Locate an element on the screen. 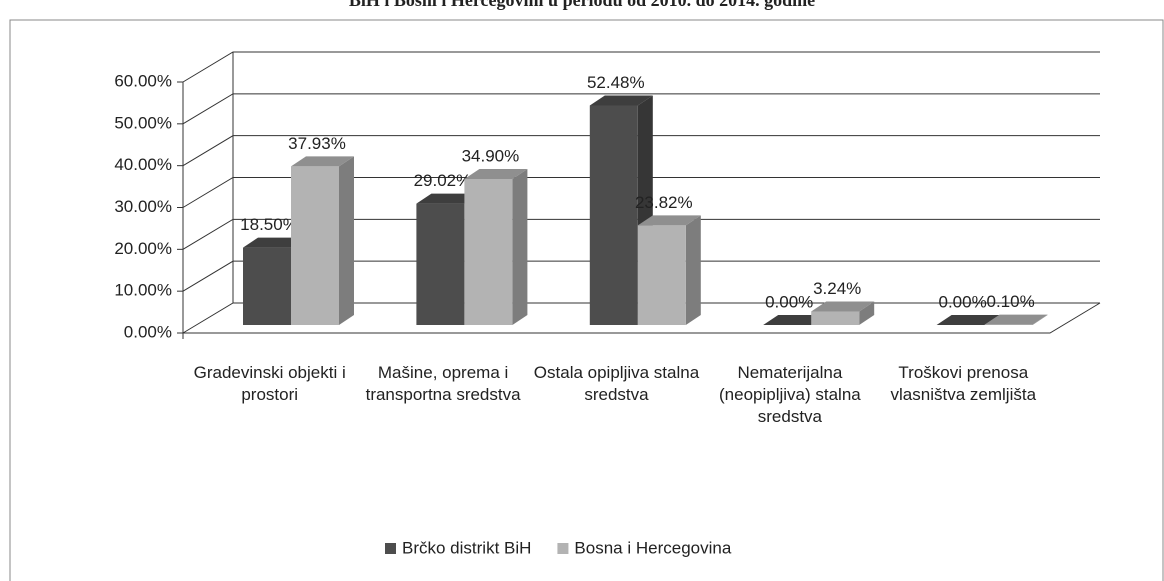  y-tick-label: 40.00% is located at coordinates (143, 164).